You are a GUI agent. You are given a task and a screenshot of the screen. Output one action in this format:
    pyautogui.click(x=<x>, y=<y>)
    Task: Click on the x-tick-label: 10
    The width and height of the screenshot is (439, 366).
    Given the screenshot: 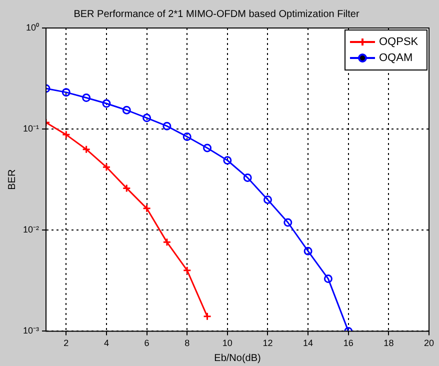 What is the action you would take?
    pyautogui.click(x=227, y=343)
    